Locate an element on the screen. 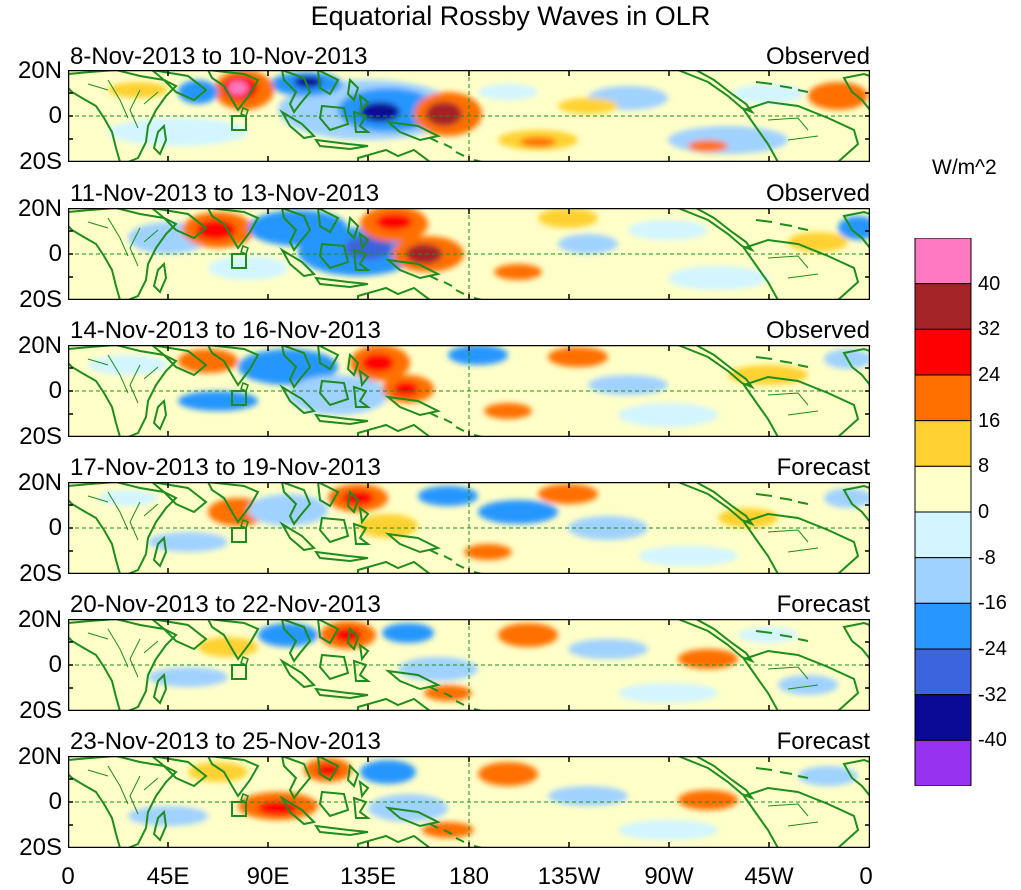 This screenshot has width=1021, height=890. lon-label-0: 0 is located at coordinates (68, 876).